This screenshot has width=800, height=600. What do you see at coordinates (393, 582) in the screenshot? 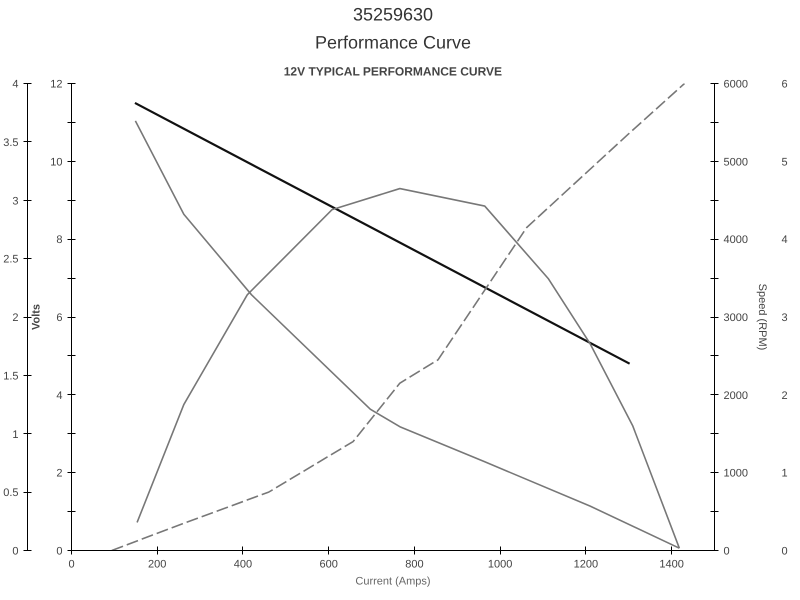
I see `x-axis-title: Current (Amps)` at bounding box center [393, 582].